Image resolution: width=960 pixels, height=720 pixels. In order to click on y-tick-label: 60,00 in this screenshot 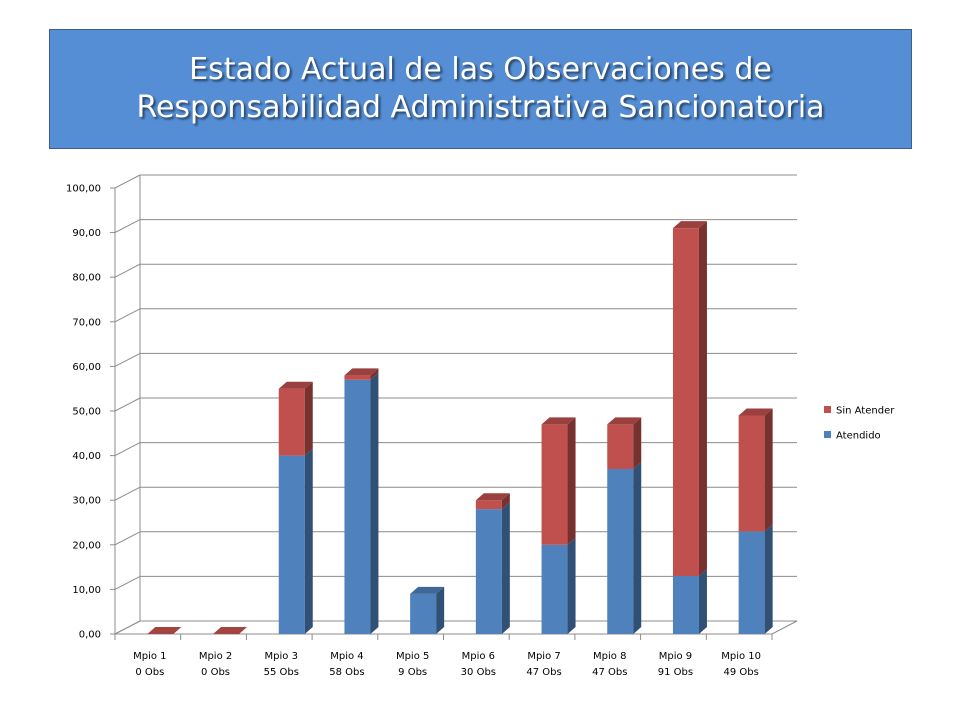, I will do `click(86, 367)`.